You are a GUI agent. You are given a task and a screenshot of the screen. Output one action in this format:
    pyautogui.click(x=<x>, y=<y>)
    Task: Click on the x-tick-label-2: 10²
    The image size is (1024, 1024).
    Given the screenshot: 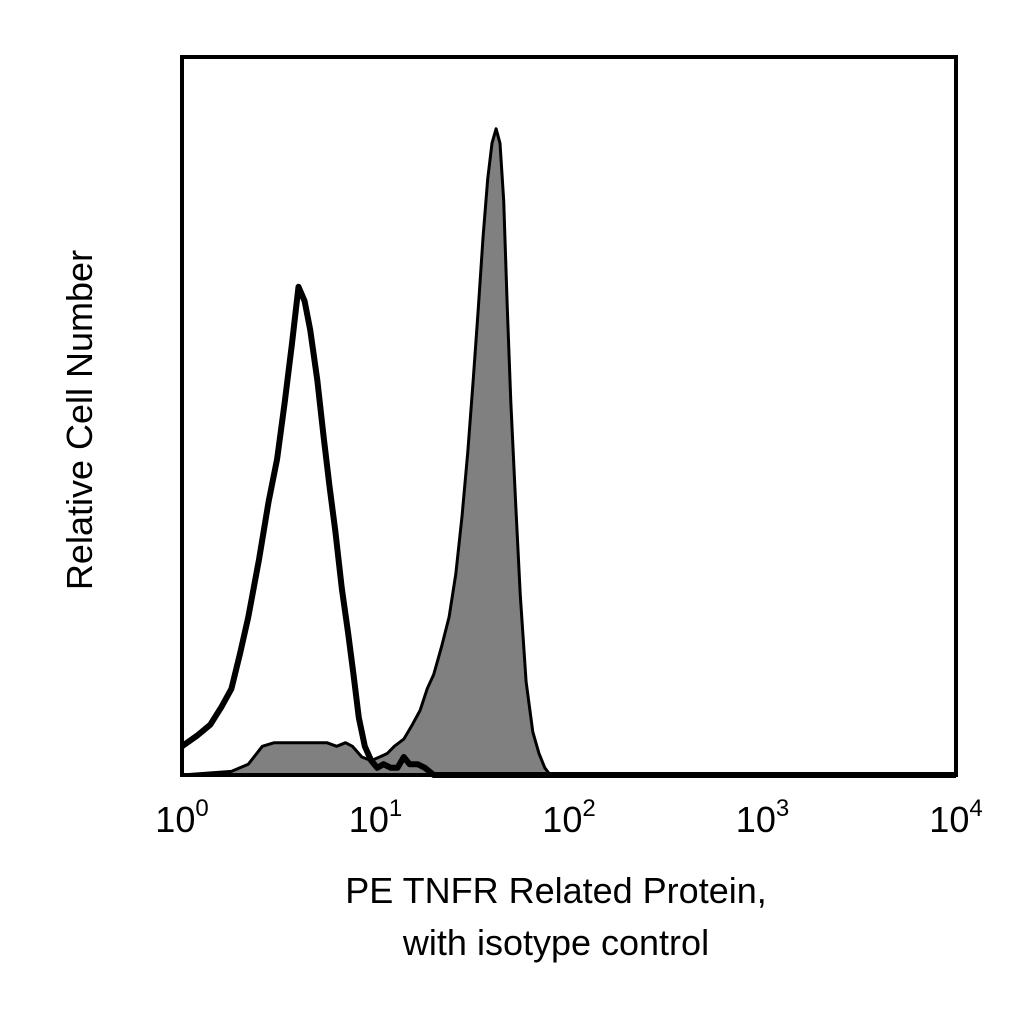 What is the action you would take?
    pyautogui.click(x=568, y=817)
    